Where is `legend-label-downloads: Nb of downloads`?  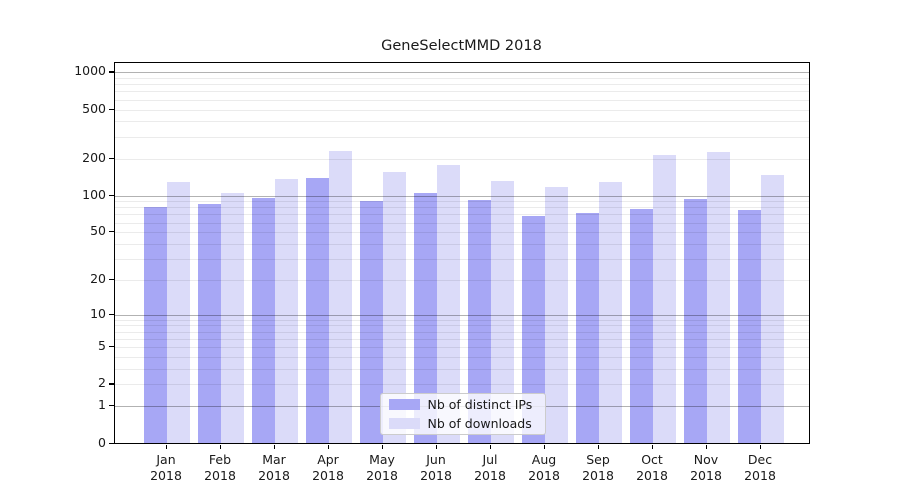
legend-label-downloads: Nb of downloads is located at coordinates (479, 423).